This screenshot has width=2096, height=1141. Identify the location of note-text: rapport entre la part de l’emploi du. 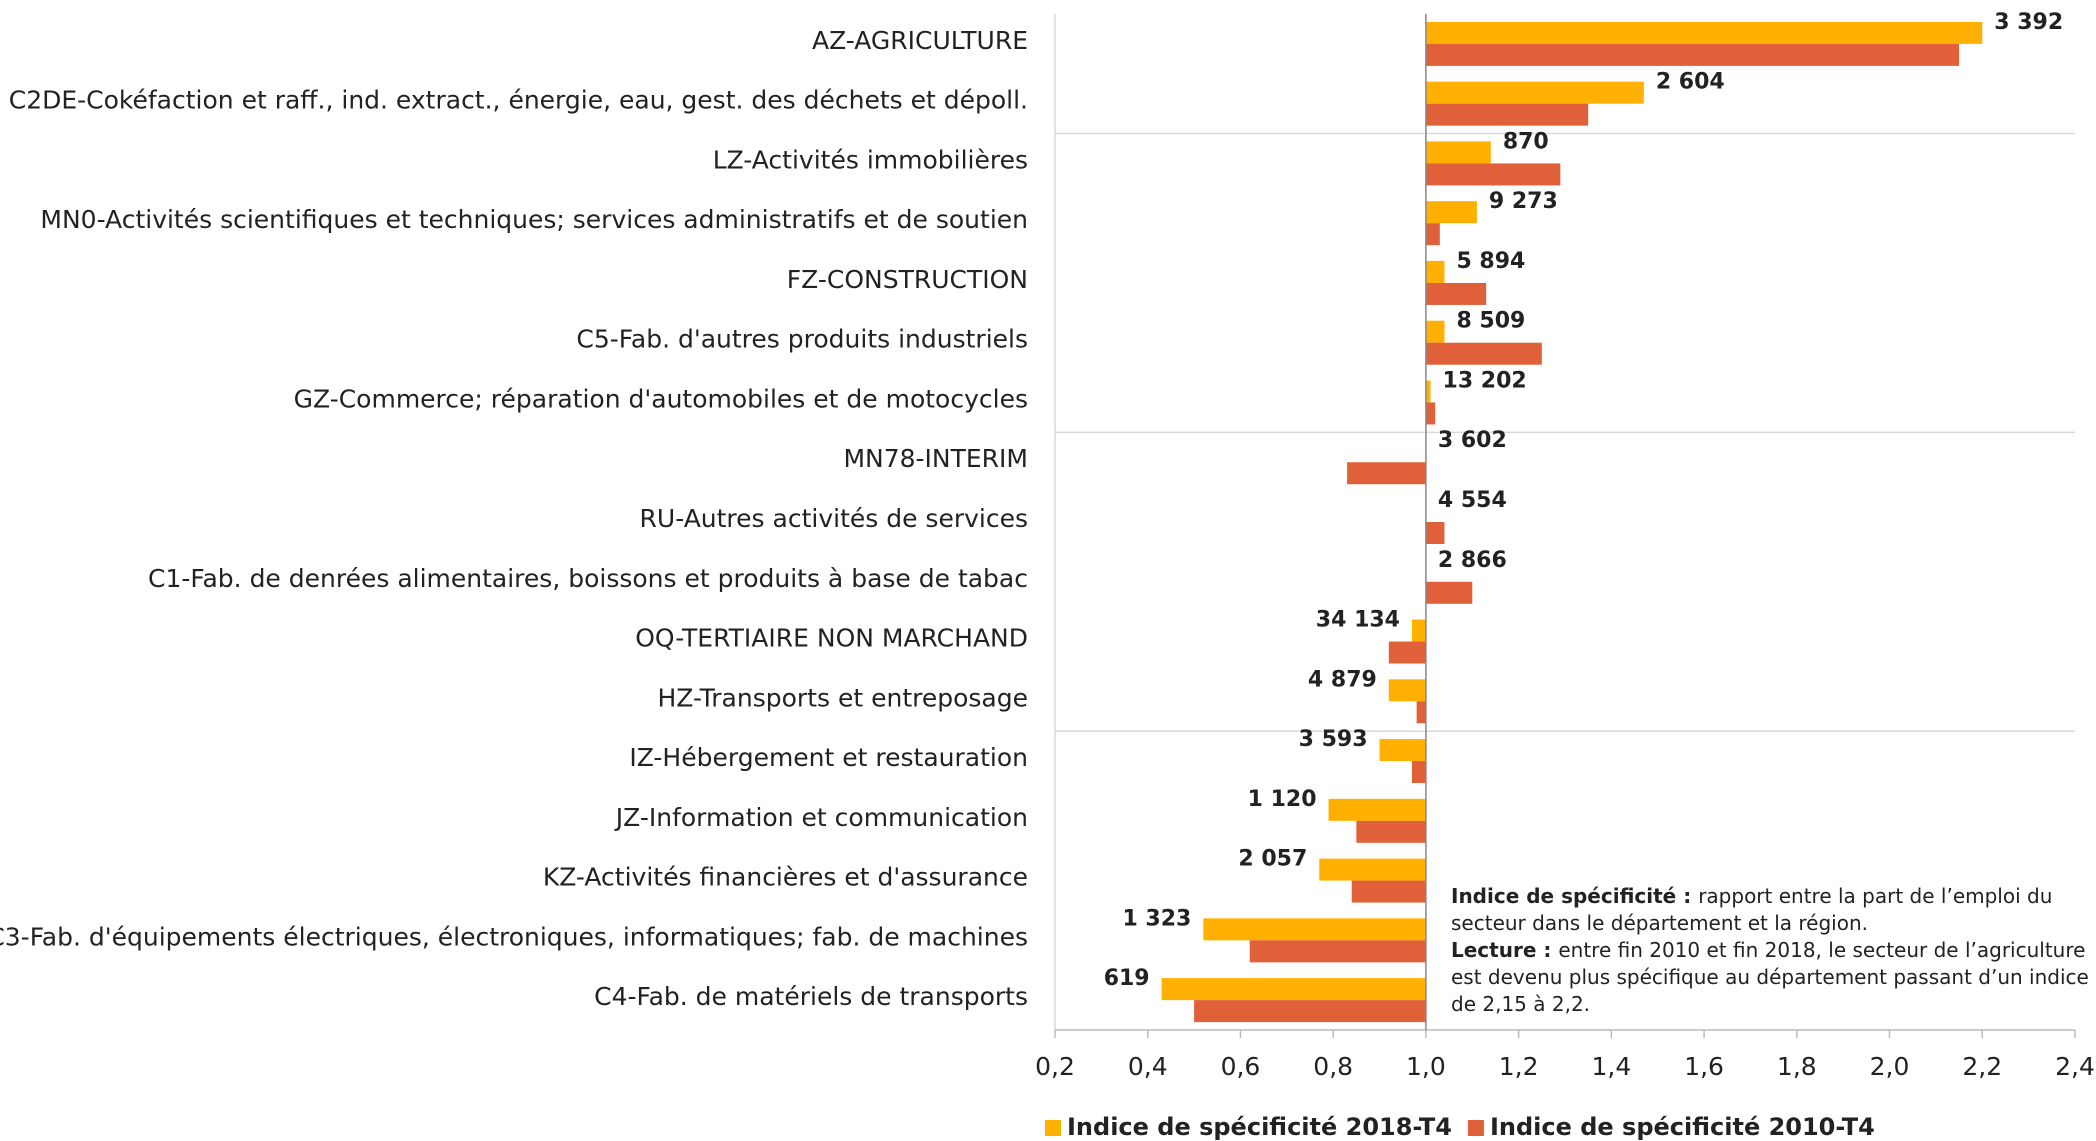
(1875, 896).